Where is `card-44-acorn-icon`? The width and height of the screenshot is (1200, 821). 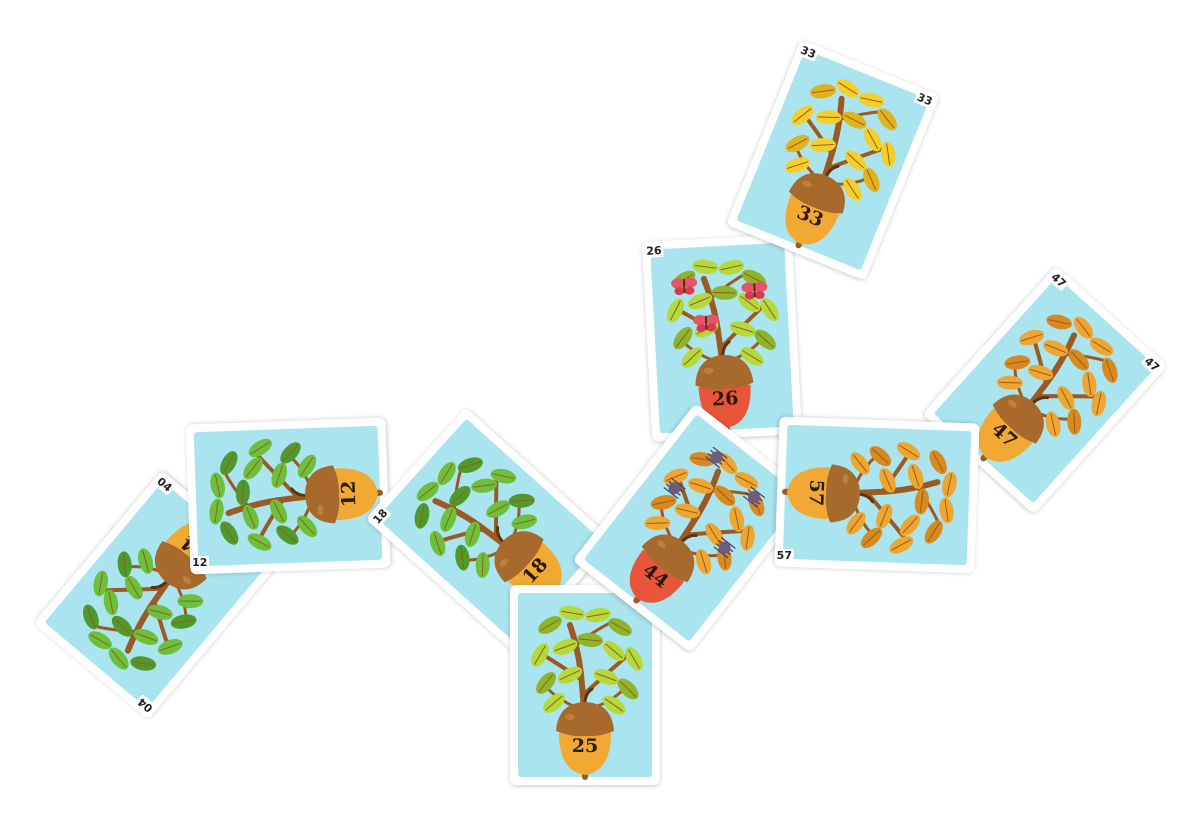 card-44-acorn-icon is located at coordinates (663, 568).